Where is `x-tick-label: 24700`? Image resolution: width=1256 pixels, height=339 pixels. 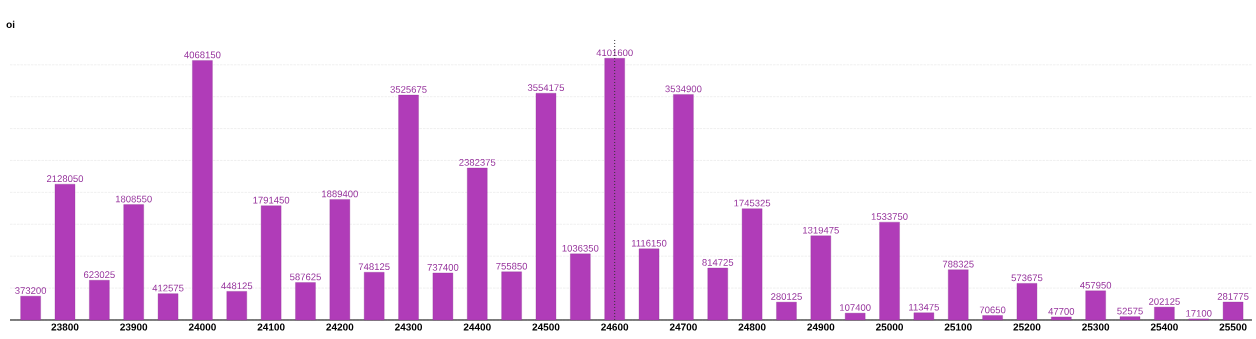 x-tick-label: 24700 is located at coordinates (683, 327).